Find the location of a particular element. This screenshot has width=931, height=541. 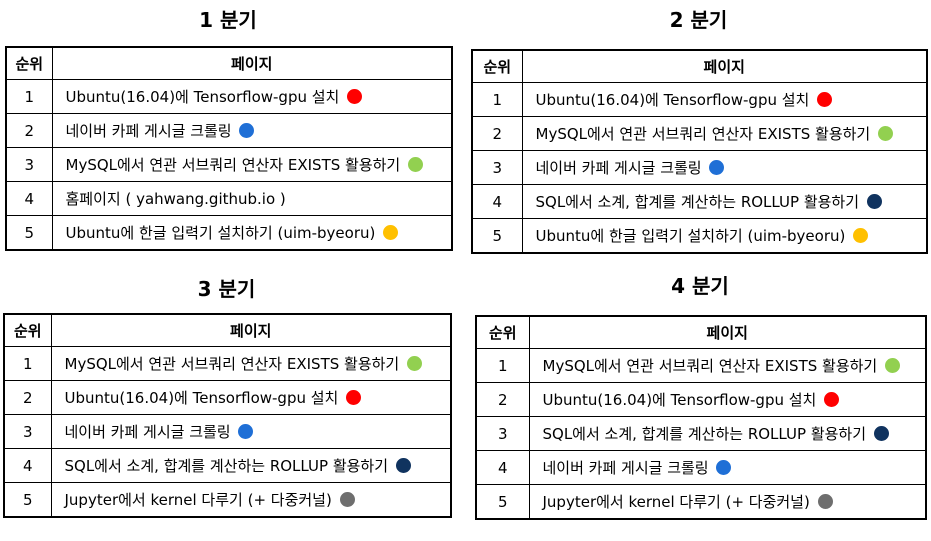

table-row: 4 네이버 카페 게시글 크롤링 is located at coordinates (701, 467).